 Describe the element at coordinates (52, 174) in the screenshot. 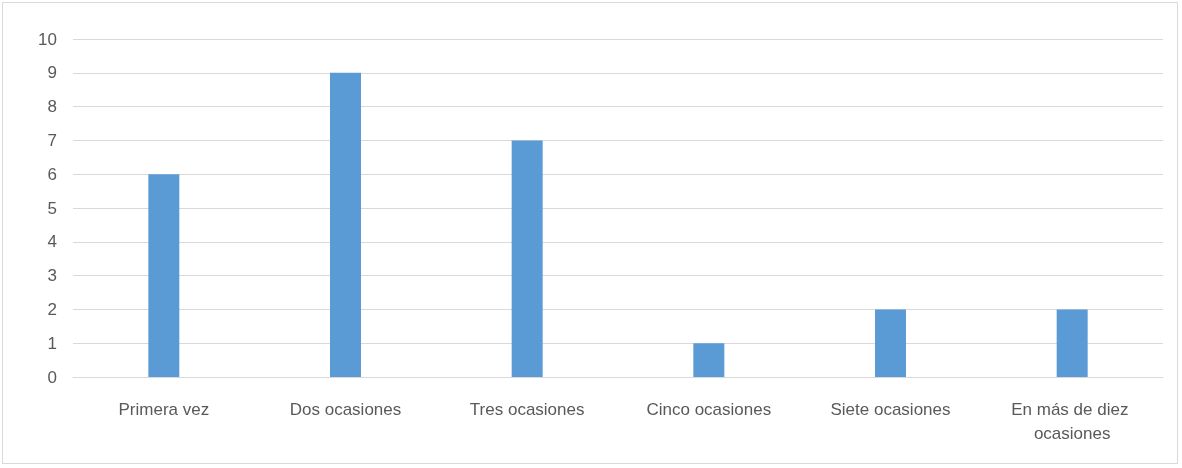

I see `y-tick-label: 6` at that location.